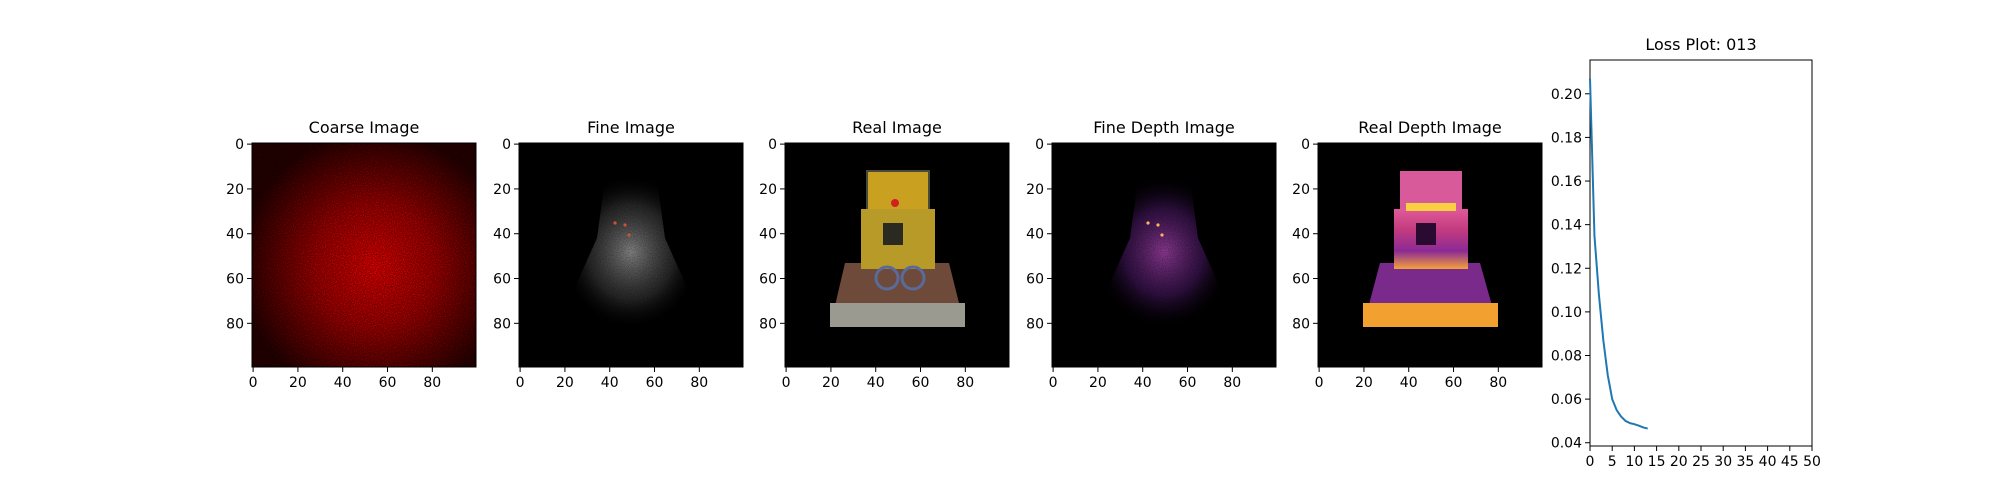 The width and height of the screenshot is (2000, 500). I want to click on noise-overlay, so click(364, 255).